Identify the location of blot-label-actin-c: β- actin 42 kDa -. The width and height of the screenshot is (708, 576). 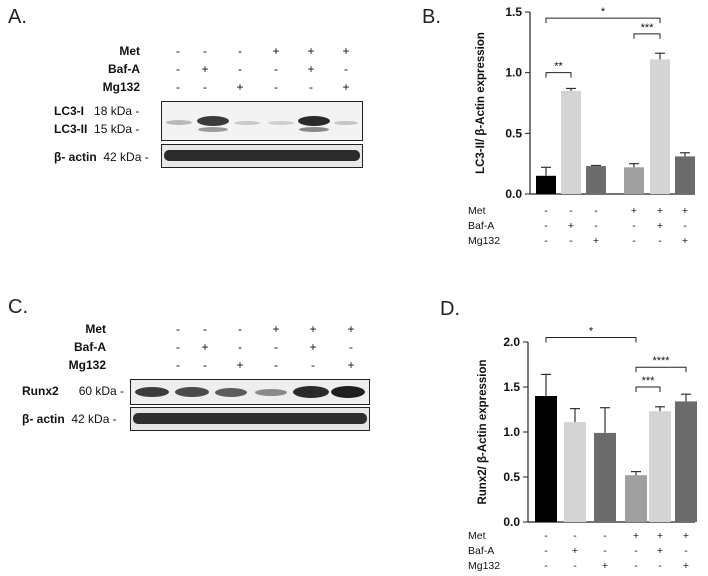
(69, 419).